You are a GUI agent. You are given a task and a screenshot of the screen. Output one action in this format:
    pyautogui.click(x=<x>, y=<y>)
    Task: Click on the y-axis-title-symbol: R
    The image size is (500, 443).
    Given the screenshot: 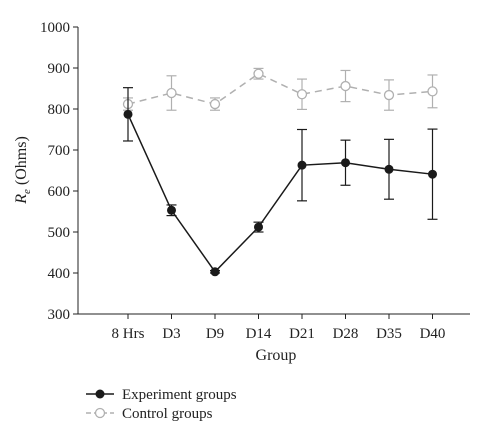 What is the action you would take?
    pyautogui.click(x=21, y=199)
    